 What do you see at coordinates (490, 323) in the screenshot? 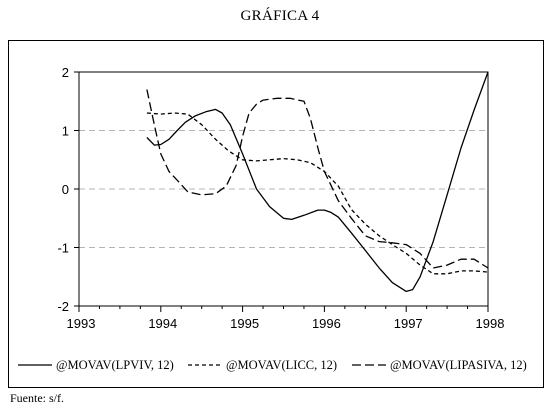
I see `x-tick-label: 1998` at bounding box center [490, 323].